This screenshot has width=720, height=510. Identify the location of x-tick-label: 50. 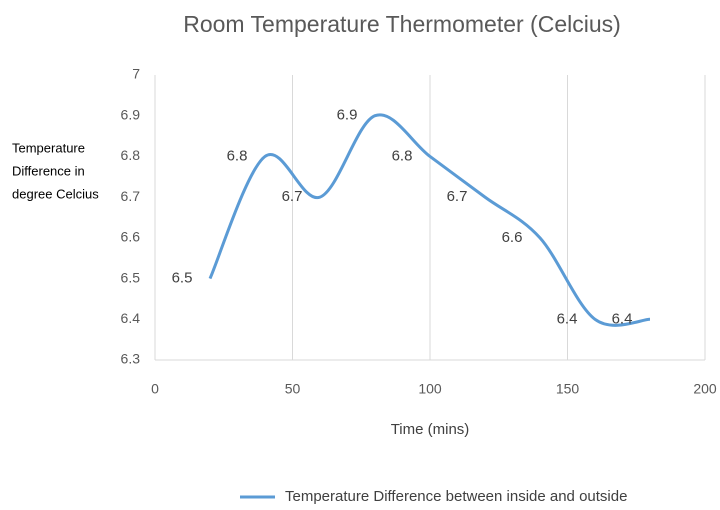
(293, 389).